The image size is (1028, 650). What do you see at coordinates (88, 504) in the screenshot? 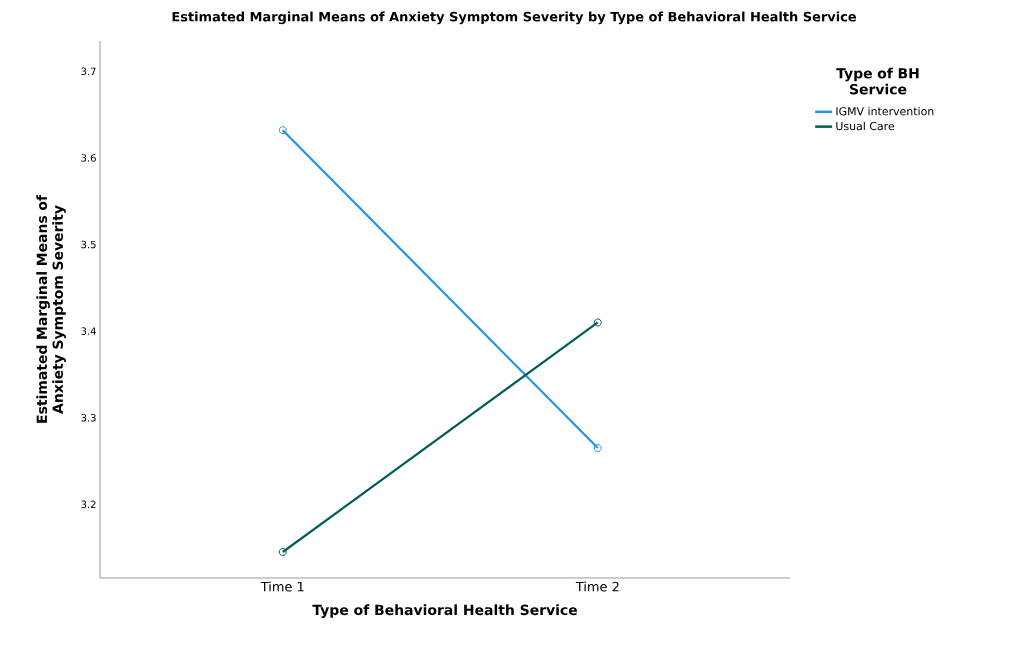
I see `y-tick-label: 3.2` at bounding box center [88, 504].